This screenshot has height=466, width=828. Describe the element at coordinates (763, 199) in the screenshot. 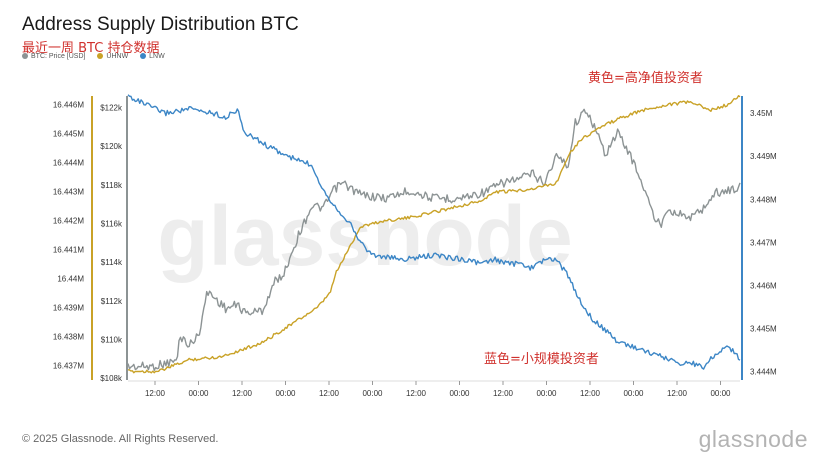

I see `lnw-tick-label: 3.448M` at that location.